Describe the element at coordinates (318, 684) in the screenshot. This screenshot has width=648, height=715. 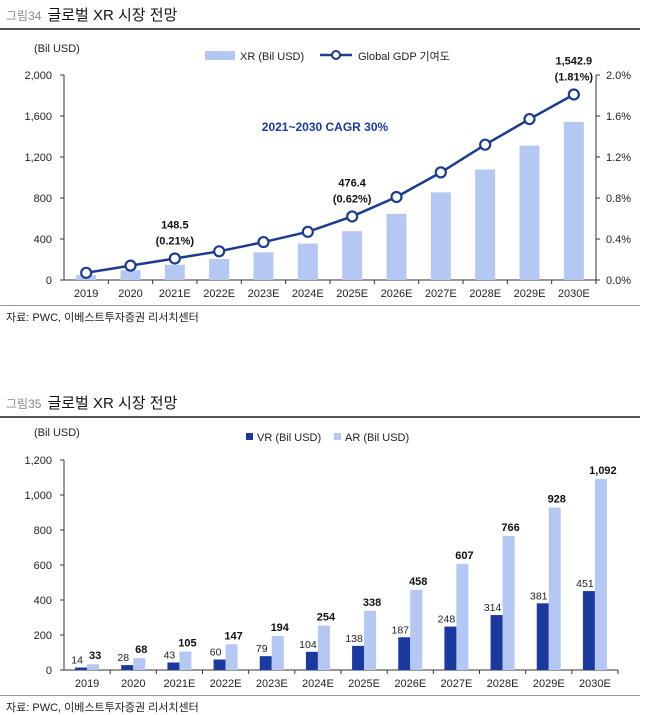
I see `x-tick-label: 2024E` at that location.